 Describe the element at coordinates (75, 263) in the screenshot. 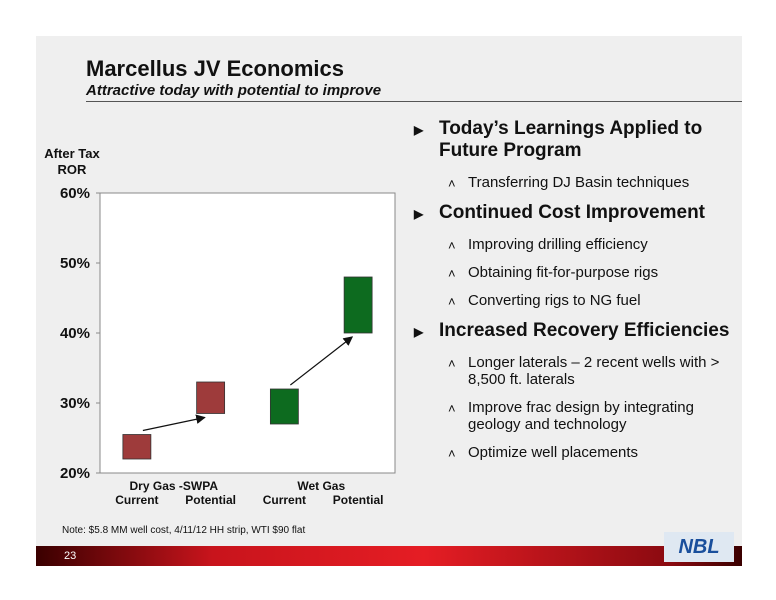

I see `y-tick-label: 50%` at that location.